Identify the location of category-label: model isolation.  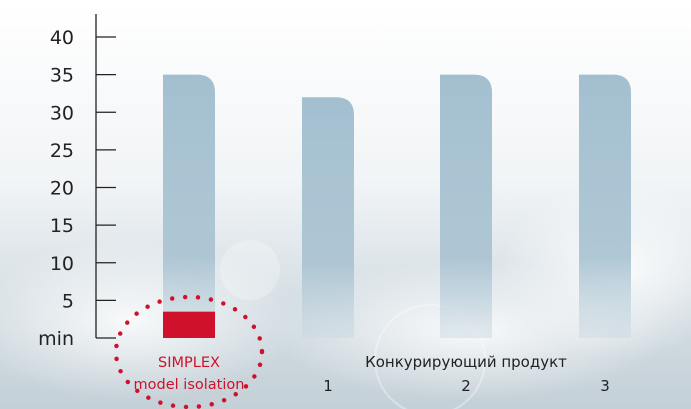
(189, 385).